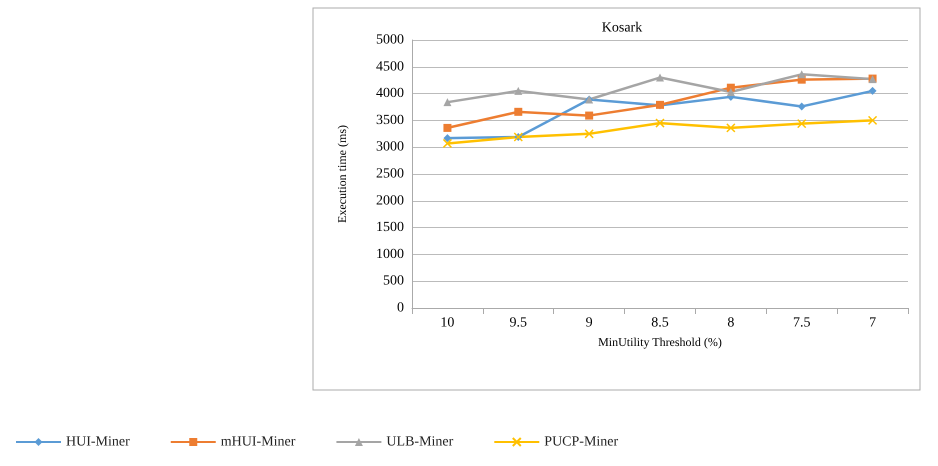  I want to click on y-axis-title: Execution time (ms), so click(342, 174).